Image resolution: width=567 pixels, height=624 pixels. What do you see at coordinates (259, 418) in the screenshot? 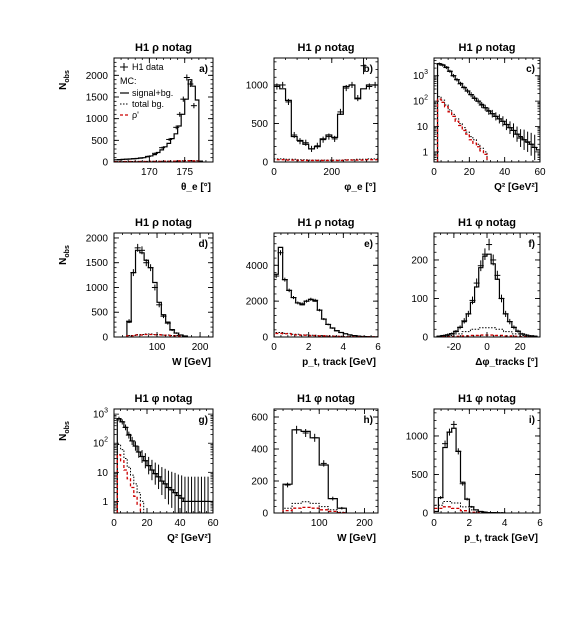
I see `y-tick-label: 600` at bounding box center [259, 418].